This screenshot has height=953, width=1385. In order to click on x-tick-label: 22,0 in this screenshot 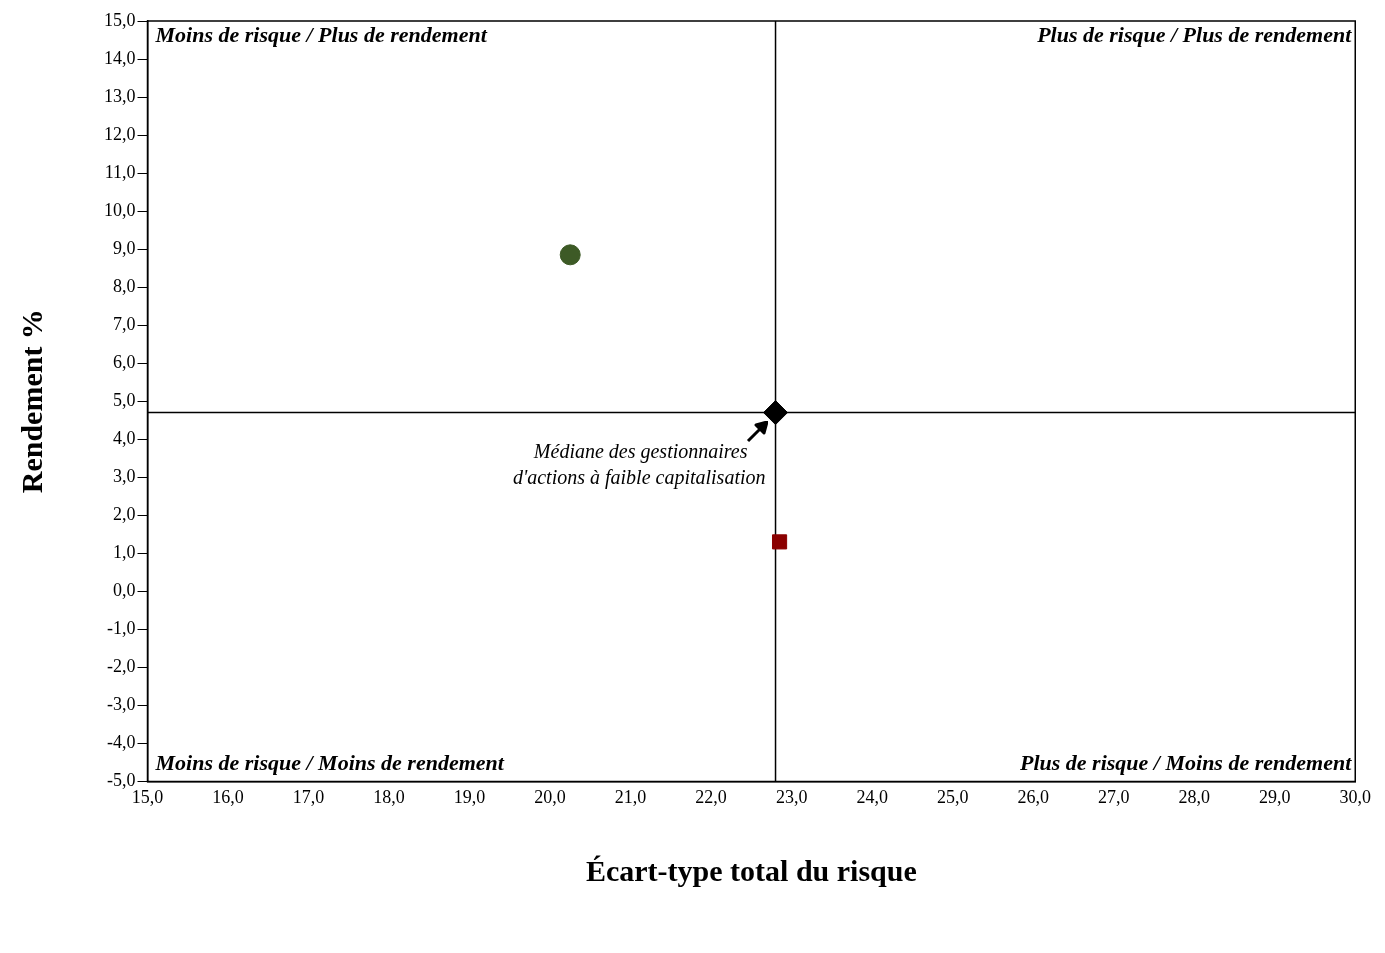, I will do `click(711, 796)`.